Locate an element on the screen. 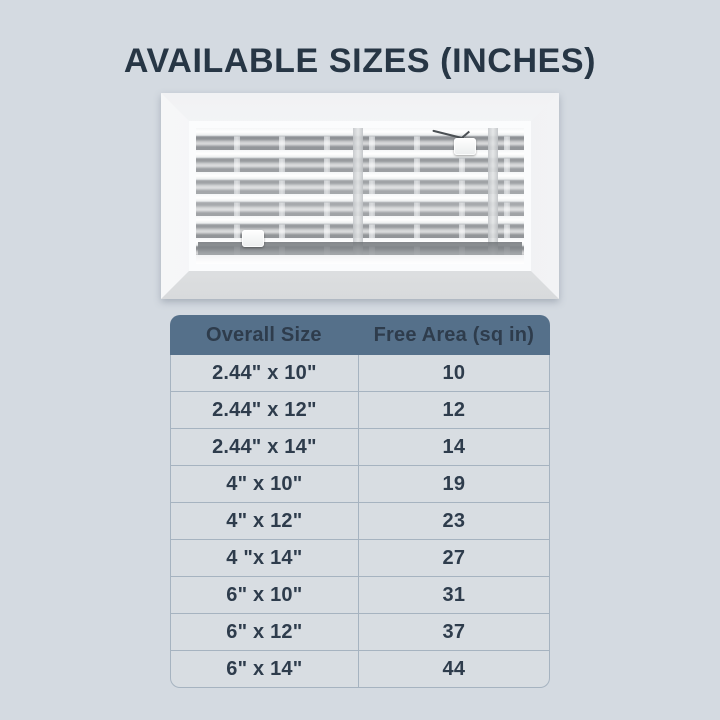 Image resolution: width=720 pixels, height=720 pixels. size-value: 6" x 12" is located at coordinates (265, 632).